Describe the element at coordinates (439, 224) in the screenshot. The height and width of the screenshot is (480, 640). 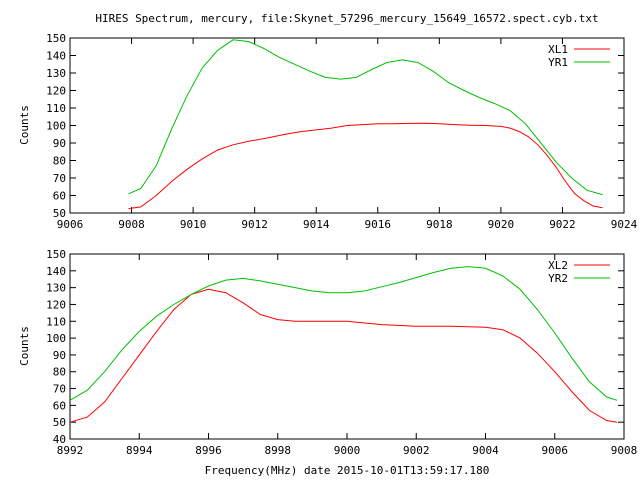
I see `x-tick-label: 9018` at that location.